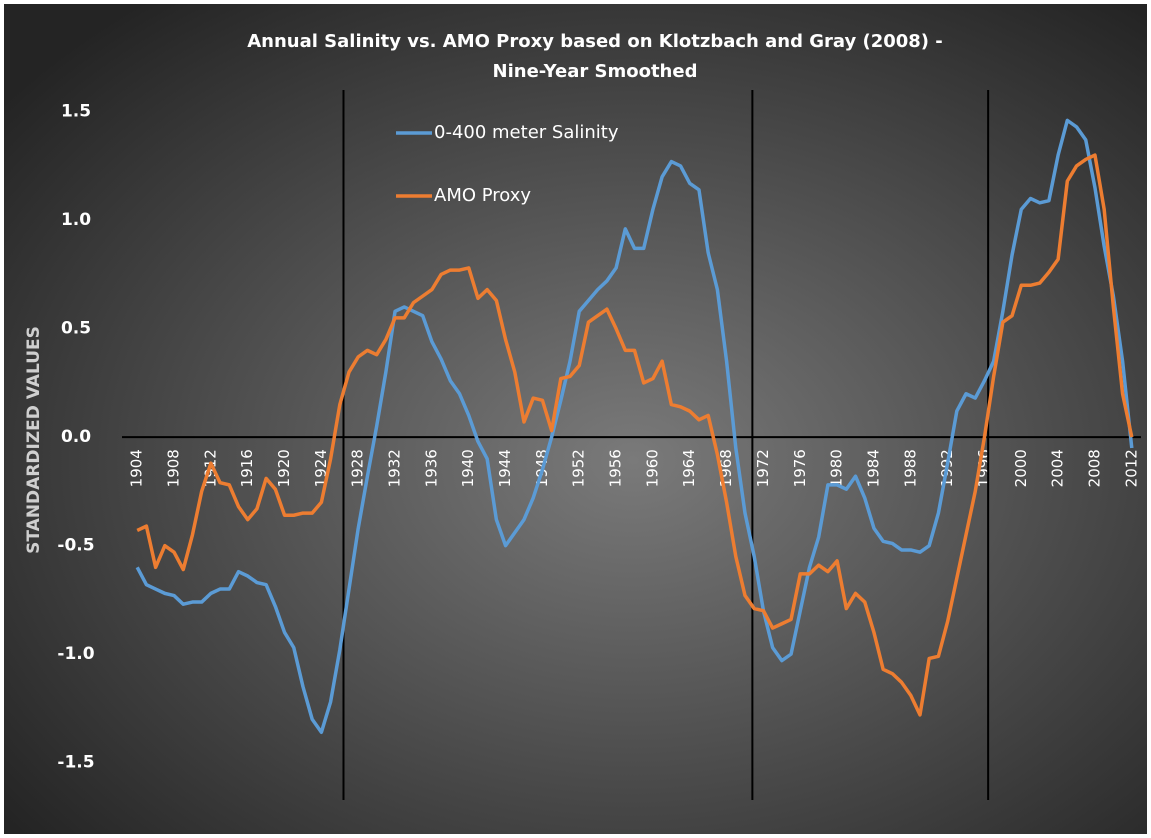 This screenshot has width=1151, height=838. What do you see at coordinates (395, 468) in the screenshot?
I see `x-tick-label: 1932` at bounding box center [395, 468].